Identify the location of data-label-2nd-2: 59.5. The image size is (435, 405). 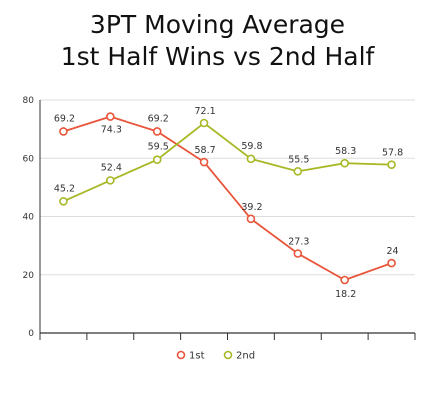
(158, 147).